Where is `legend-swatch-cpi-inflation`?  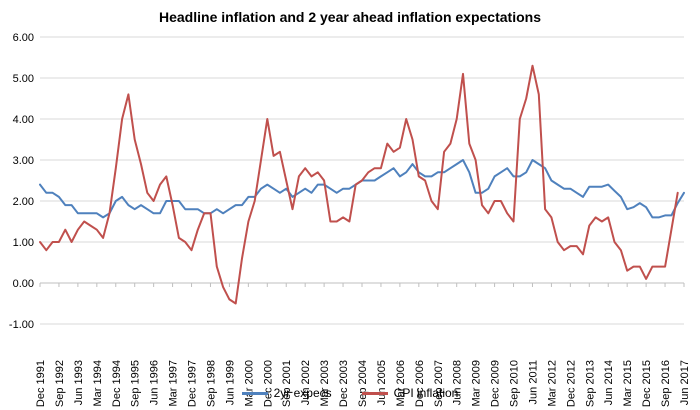 legend-swatch-cpi-inflation is located at coordinates (374, 393).